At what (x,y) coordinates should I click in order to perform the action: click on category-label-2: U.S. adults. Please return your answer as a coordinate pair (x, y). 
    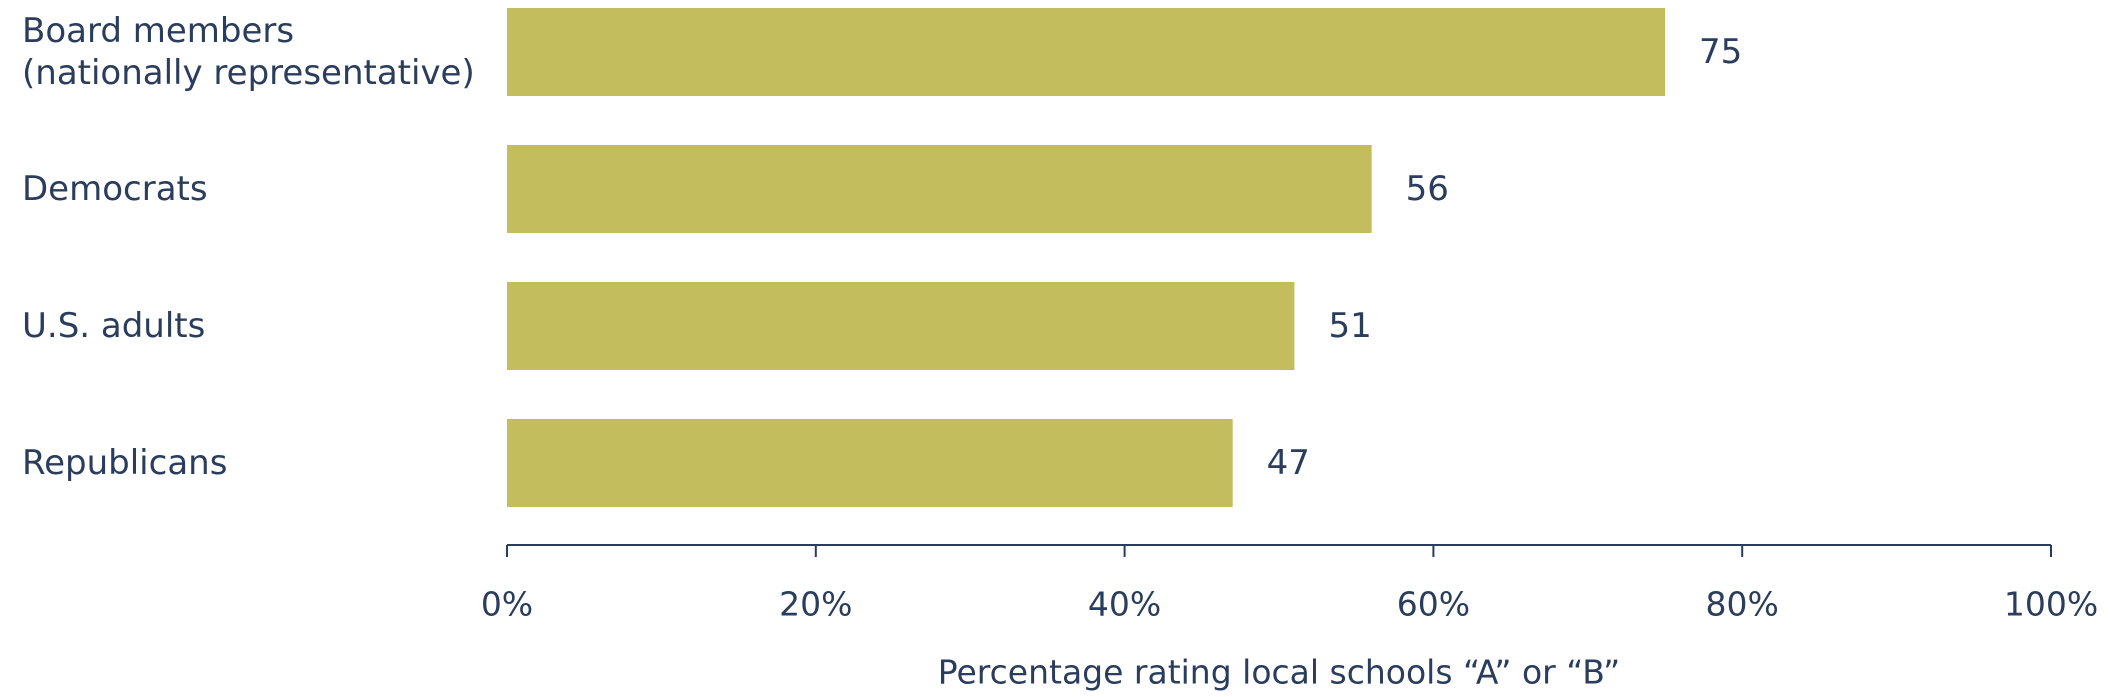
    Looking at the image, I should click on (113, 326).